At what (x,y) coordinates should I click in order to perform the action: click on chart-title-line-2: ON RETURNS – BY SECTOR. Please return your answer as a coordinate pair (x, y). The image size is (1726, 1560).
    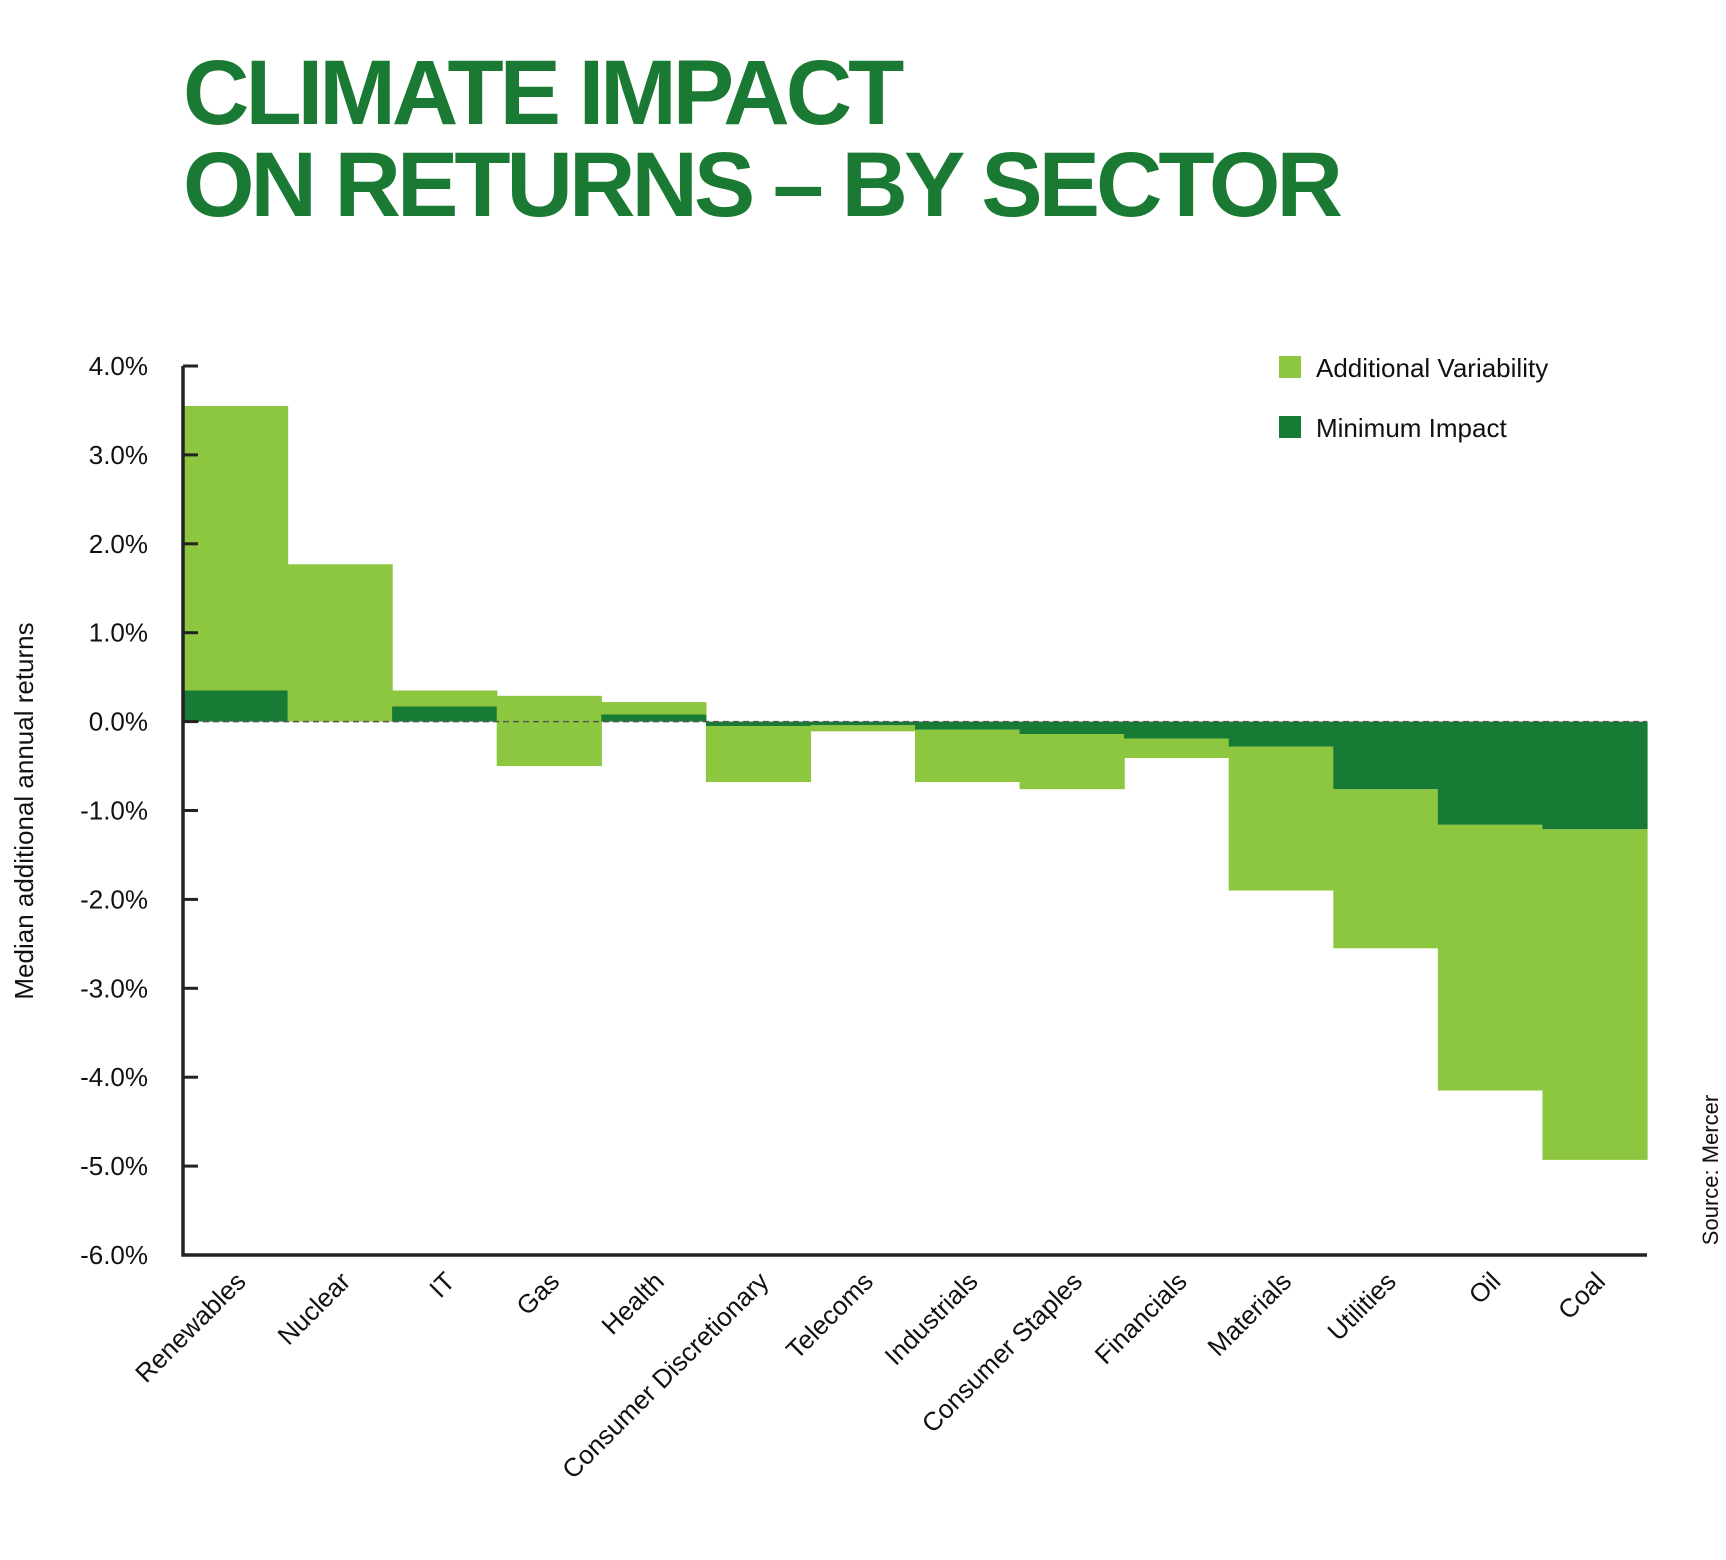
    Looking at the image, I should click on (762, 185).